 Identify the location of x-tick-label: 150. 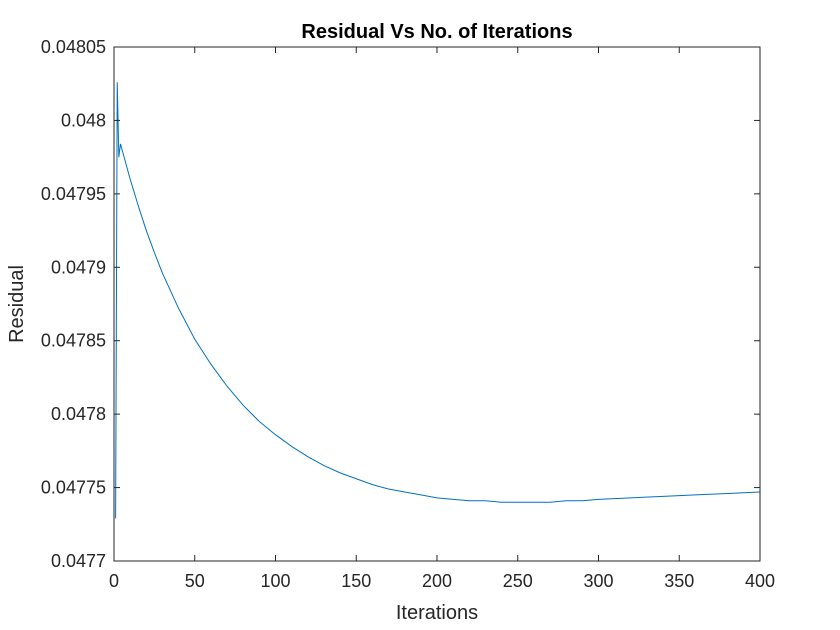
(356, 581).